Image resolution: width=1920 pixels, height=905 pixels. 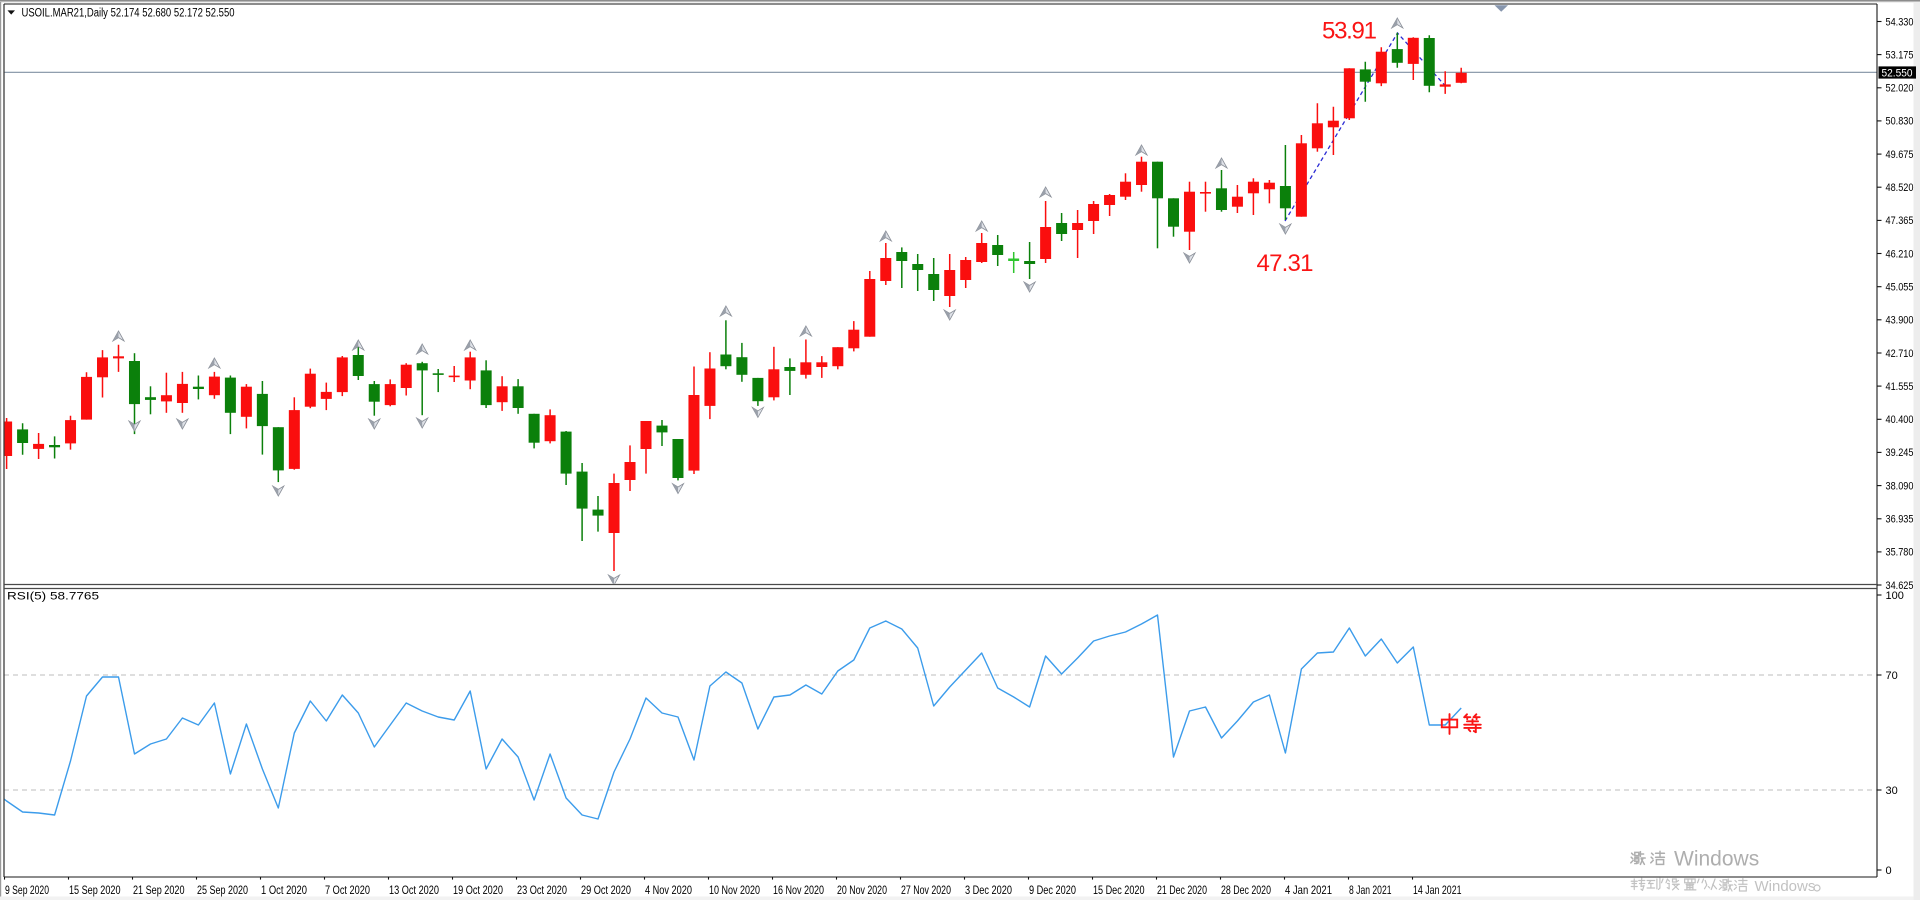 I want to click on svg-text: 10 Nov 2020, so click(x=734, y=890).